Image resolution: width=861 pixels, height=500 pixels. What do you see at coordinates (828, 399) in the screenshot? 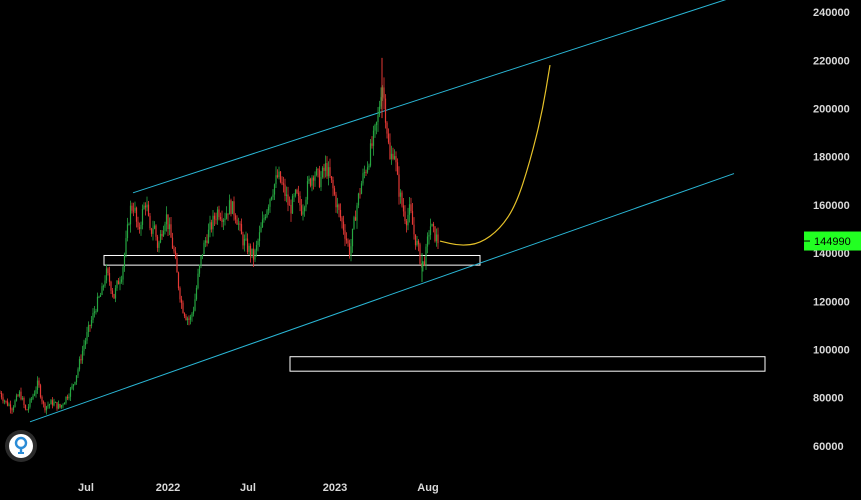
I see `y-tick-label: 80000` at bounding box center [828, 399].